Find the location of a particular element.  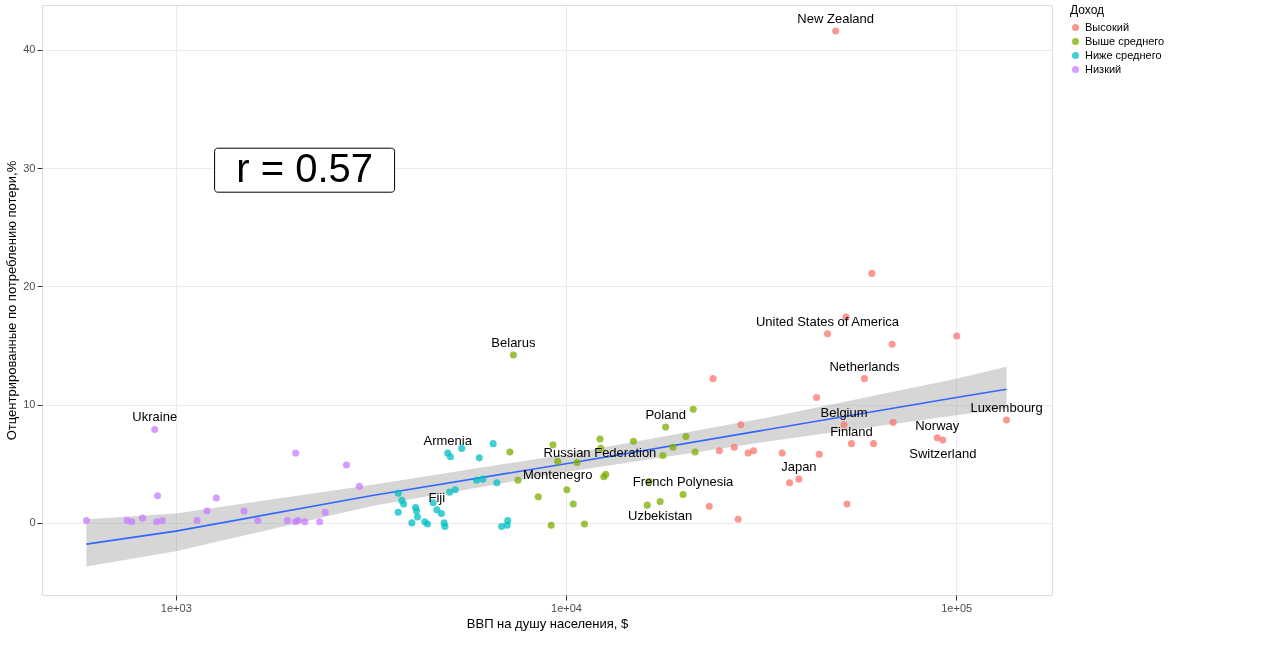

y-tick-label: 40 is located at coordinates (29, 49).